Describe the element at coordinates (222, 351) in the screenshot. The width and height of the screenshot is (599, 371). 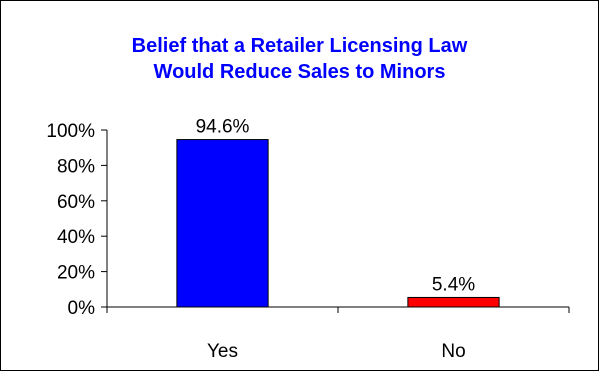
I see `x-tick-label: Yes` at that location.